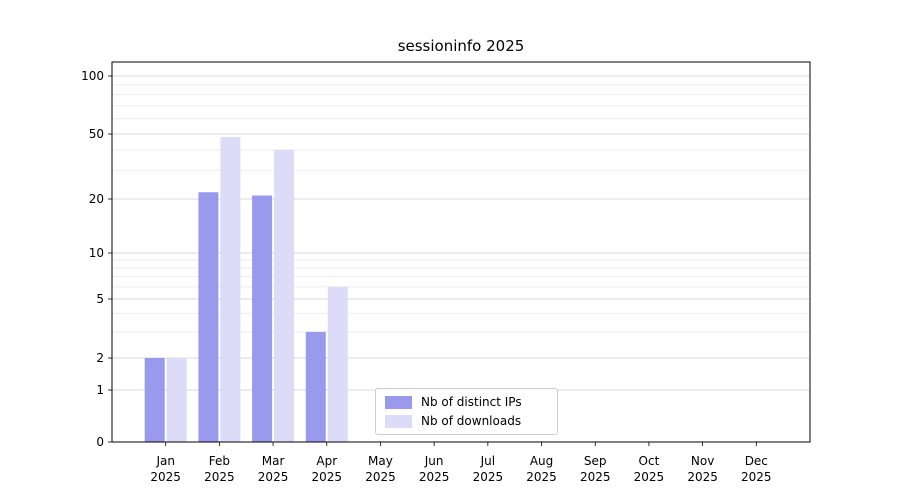 This screenshot has height=500, width=900. What do you see at coordinates (461, 46) in the screenshot?
I see `chart-title: sessioninfo 2025` at bounding box center [461, 46].